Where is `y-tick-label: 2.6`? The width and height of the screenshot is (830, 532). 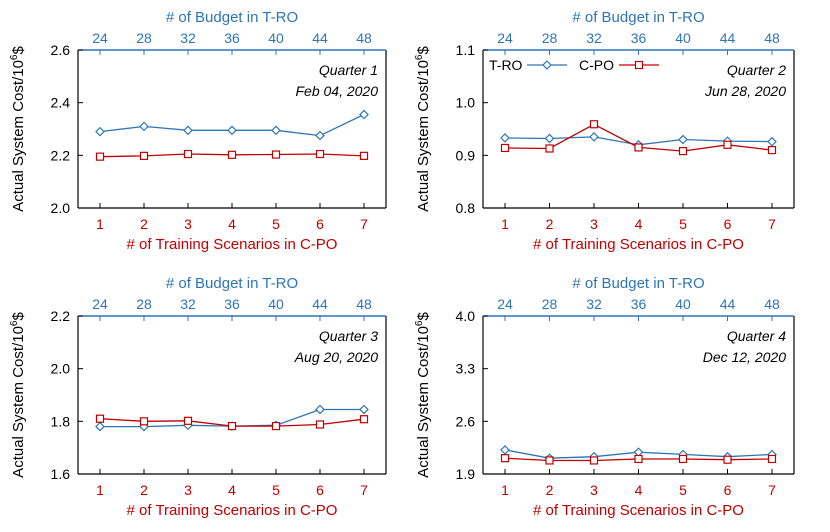 y-tick-label: 2.6 is located at coordinates (61, 50).